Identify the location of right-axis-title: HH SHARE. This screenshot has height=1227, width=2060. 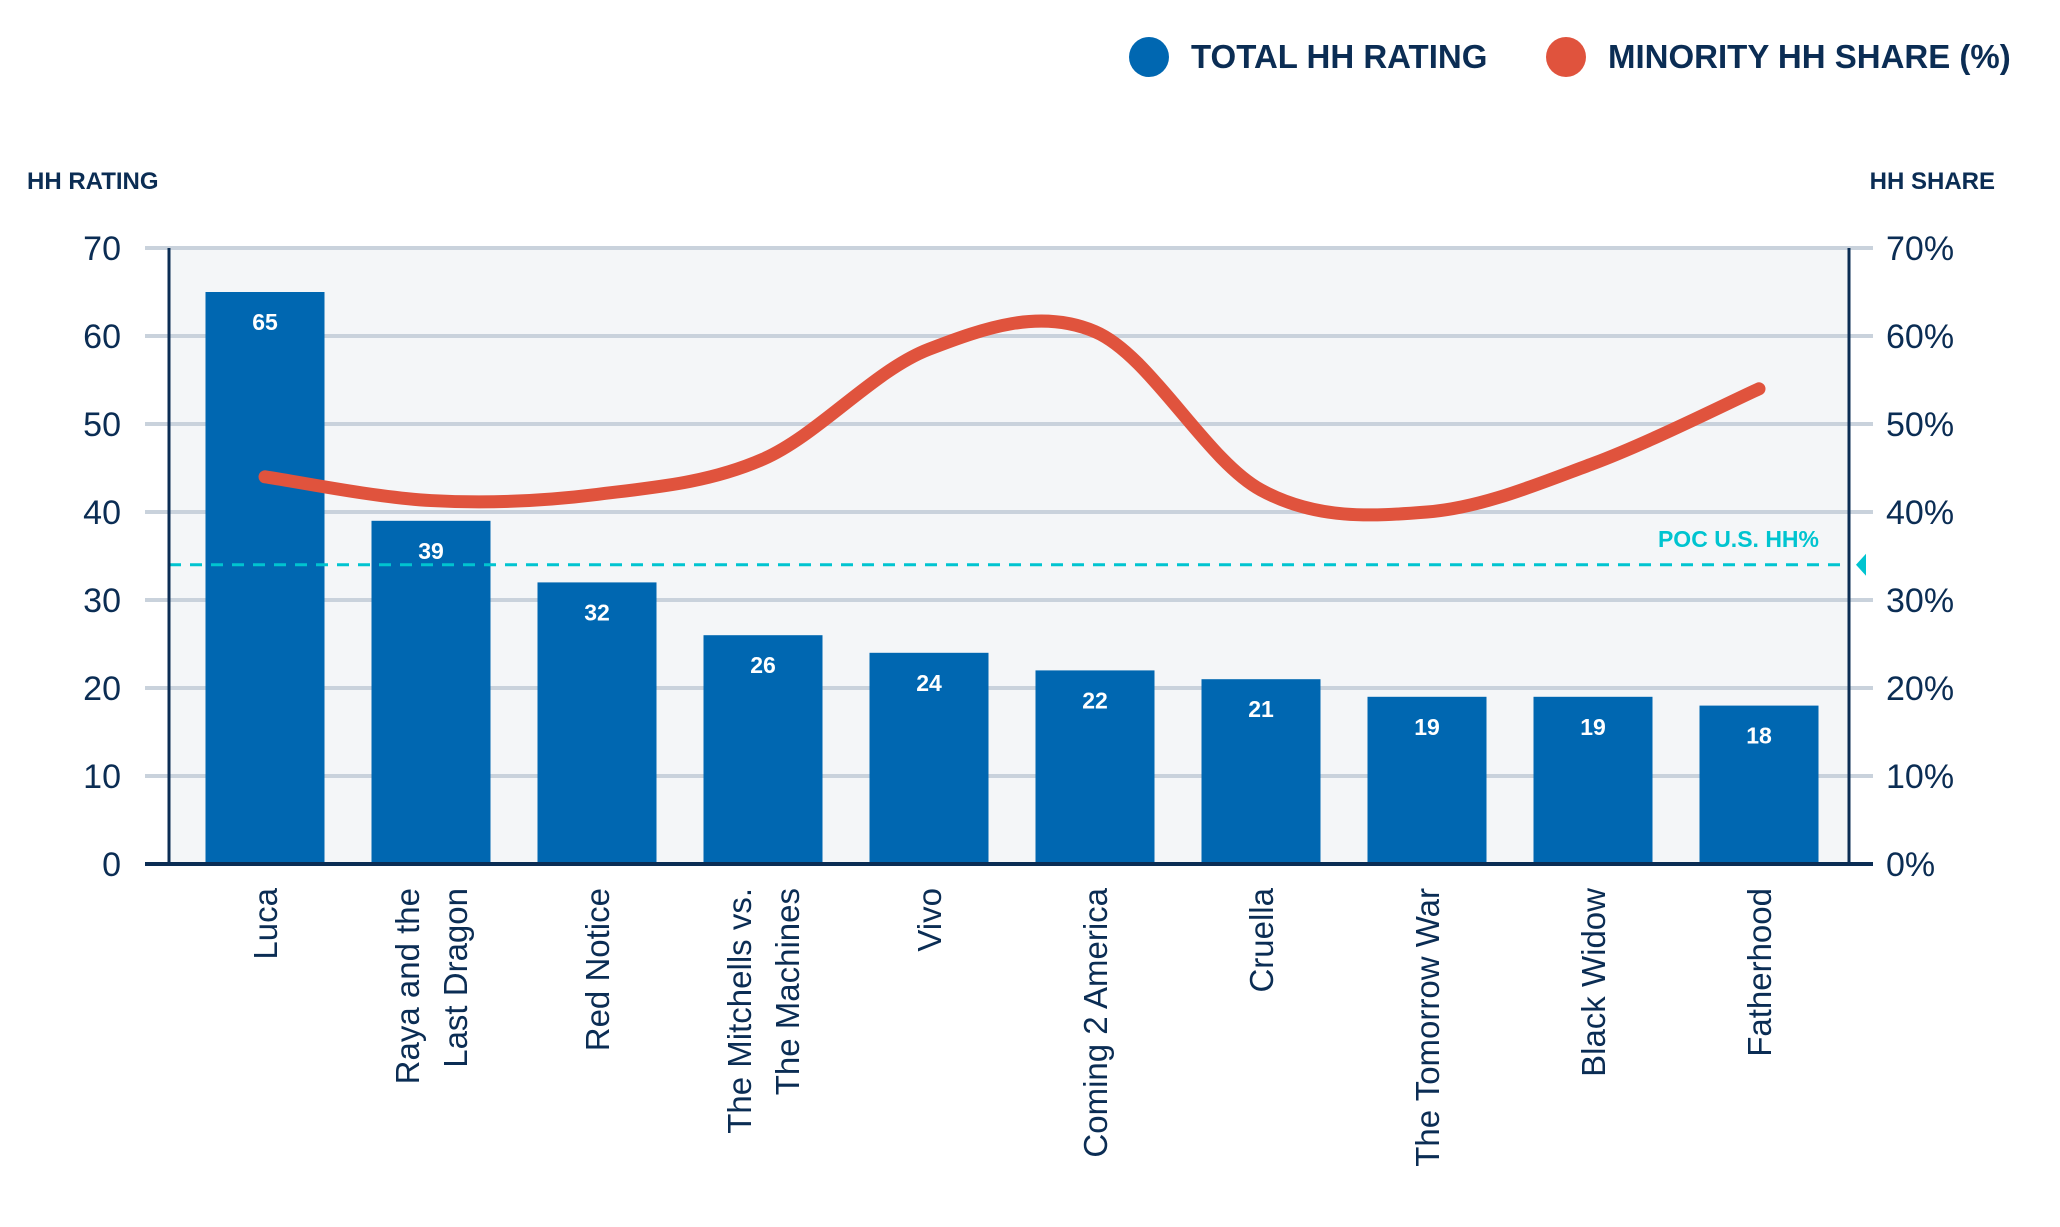
(1932, 181).